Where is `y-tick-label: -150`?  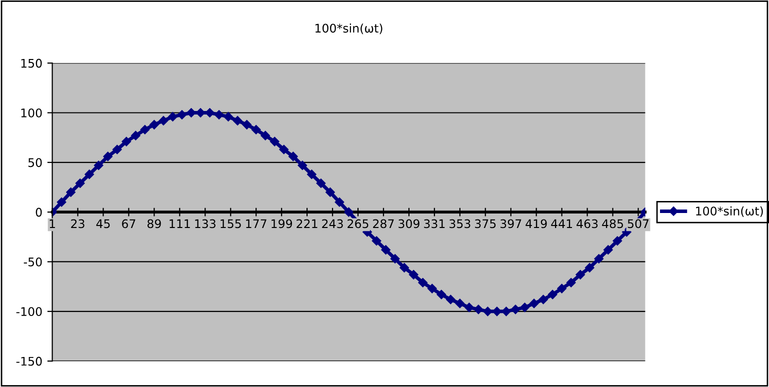 y-tick-label: -150 is located at coordinates (29, 361).